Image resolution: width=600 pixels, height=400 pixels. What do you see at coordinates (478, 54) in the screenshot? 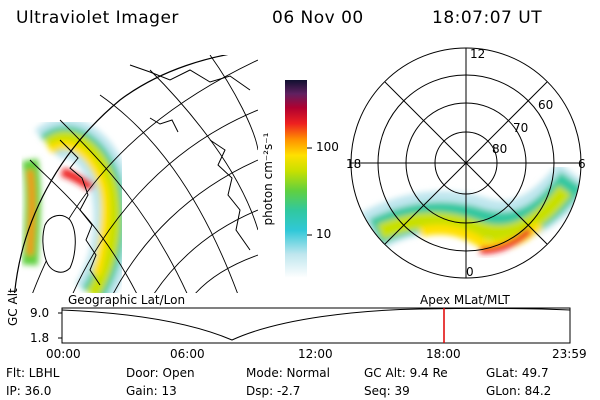
I see `mlt-label-12: 12` at bounding box center [478, 54].